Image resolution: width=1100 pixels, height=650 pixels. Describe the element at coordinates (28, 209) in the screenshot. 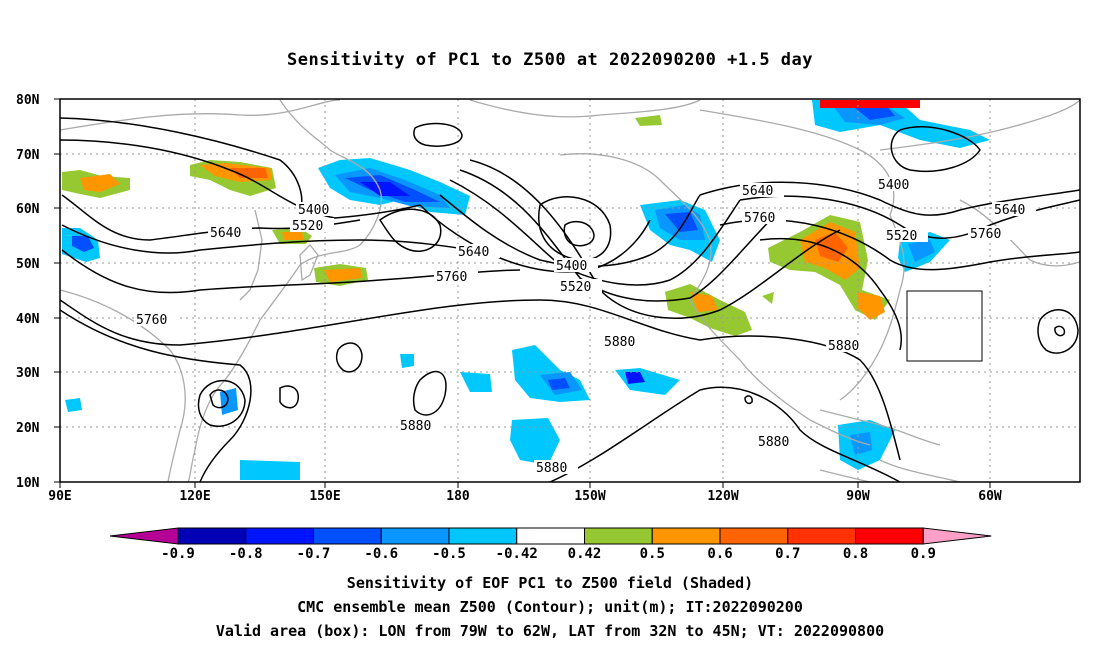

I see `lat-label: 60N` at that location.